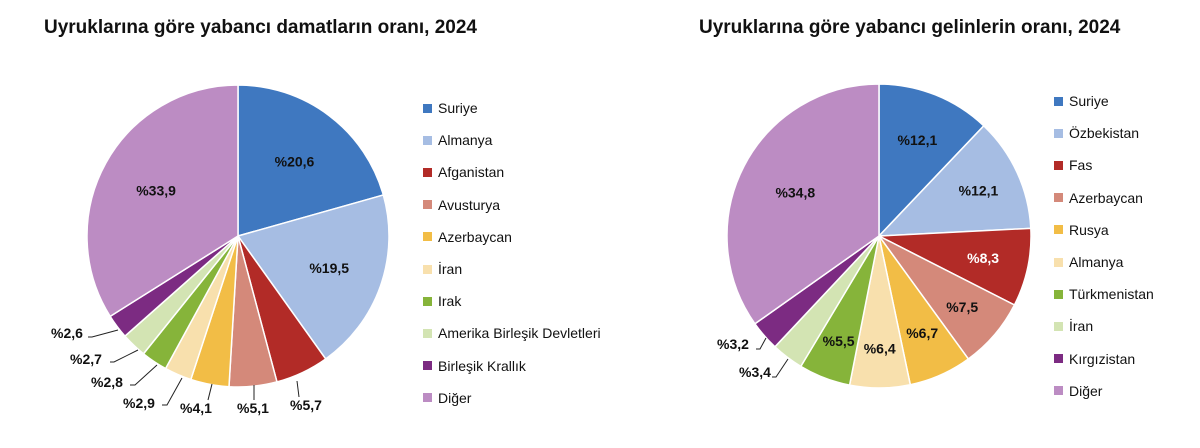 The height and width of the screenshot is (448, 1200). What do you see at coordinates (450, 301) in the screenshot?
I see `legend-label: Irak` at bounding box center [450, 301].